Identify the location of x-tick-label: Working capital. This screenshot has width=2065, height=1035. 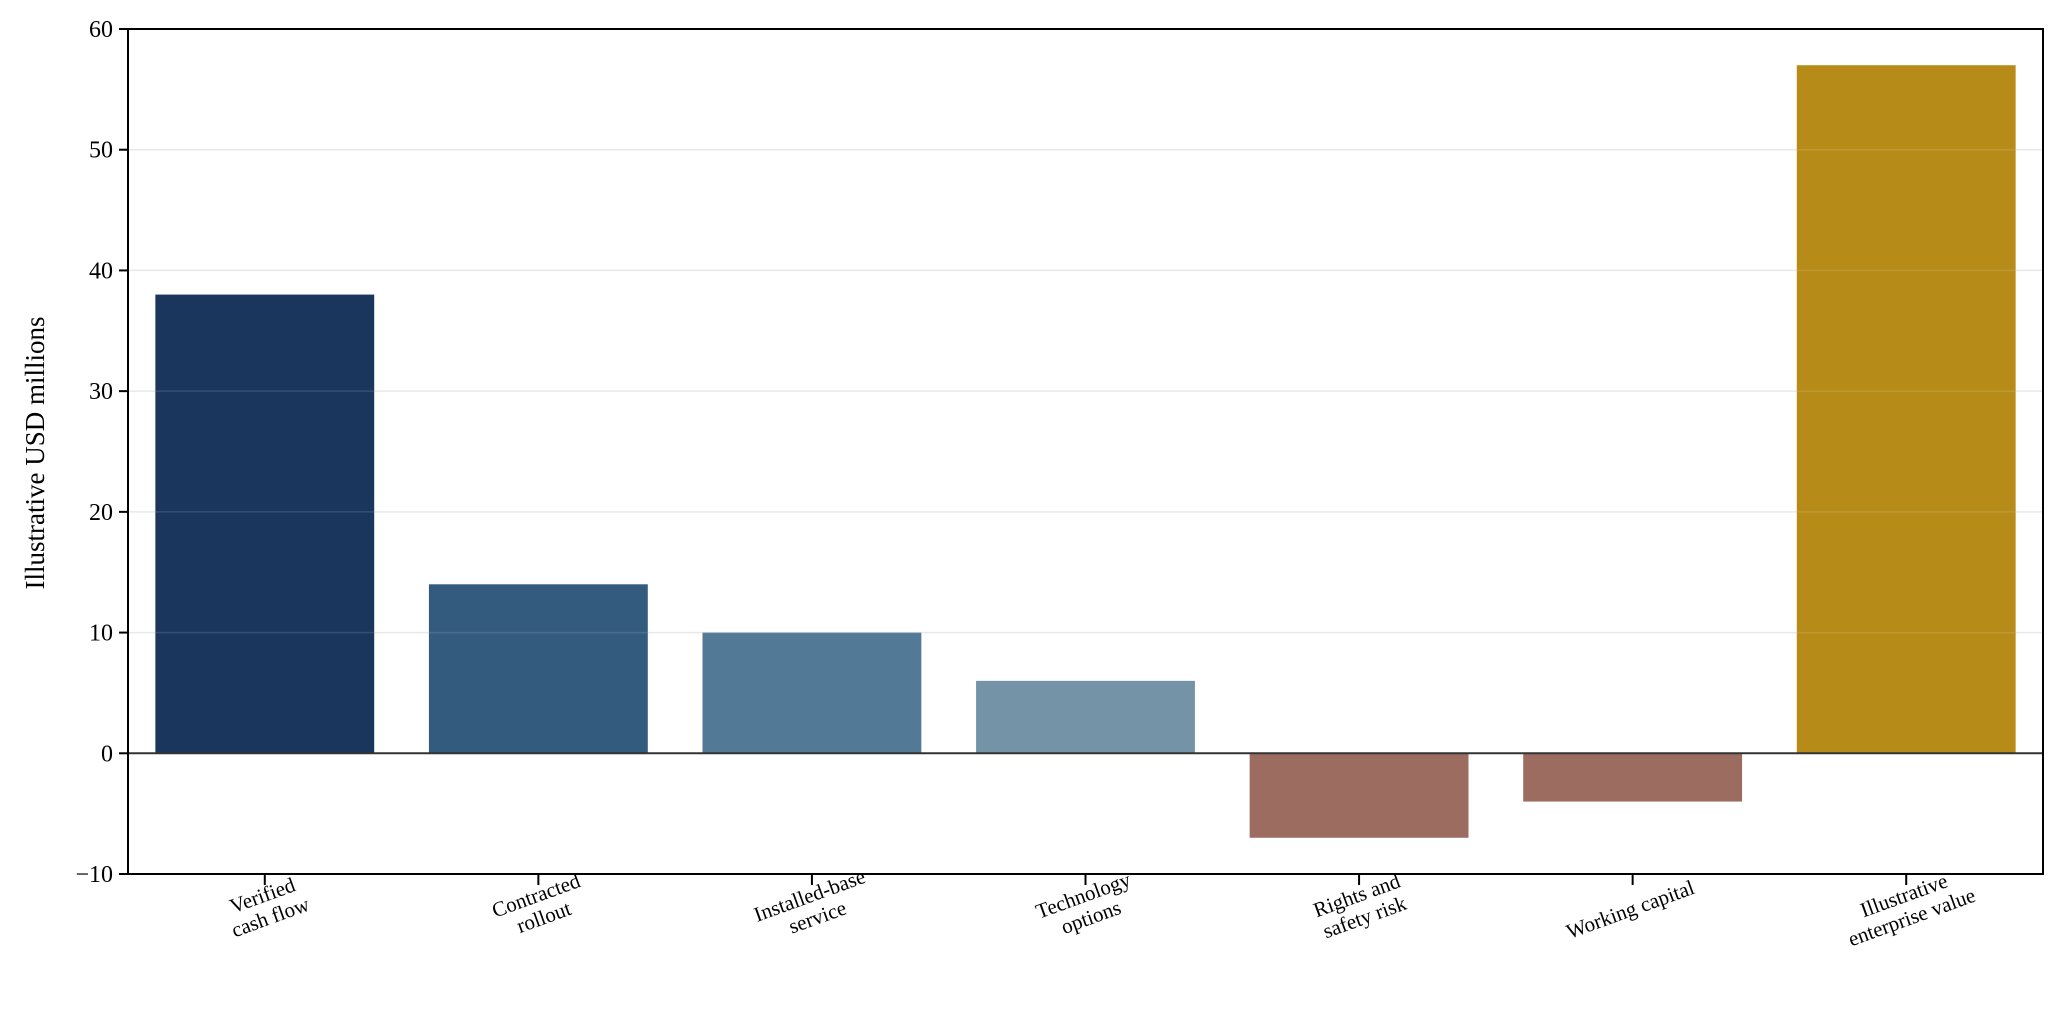
(1630, 909).